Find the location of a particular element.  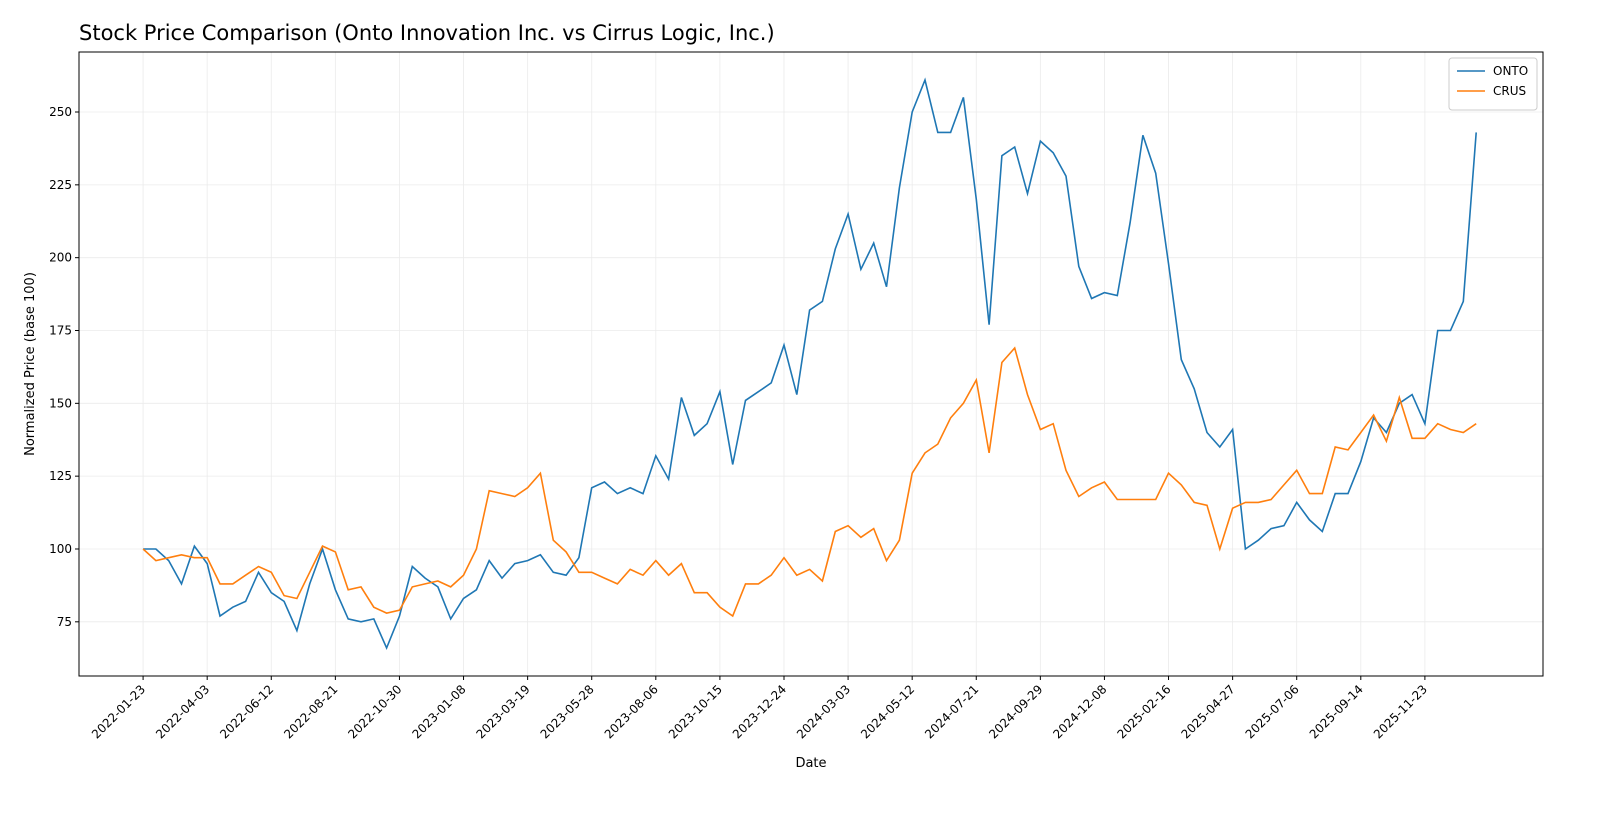

x-tick-label: 2025-04-27 is located at coordinates (1208, 711).